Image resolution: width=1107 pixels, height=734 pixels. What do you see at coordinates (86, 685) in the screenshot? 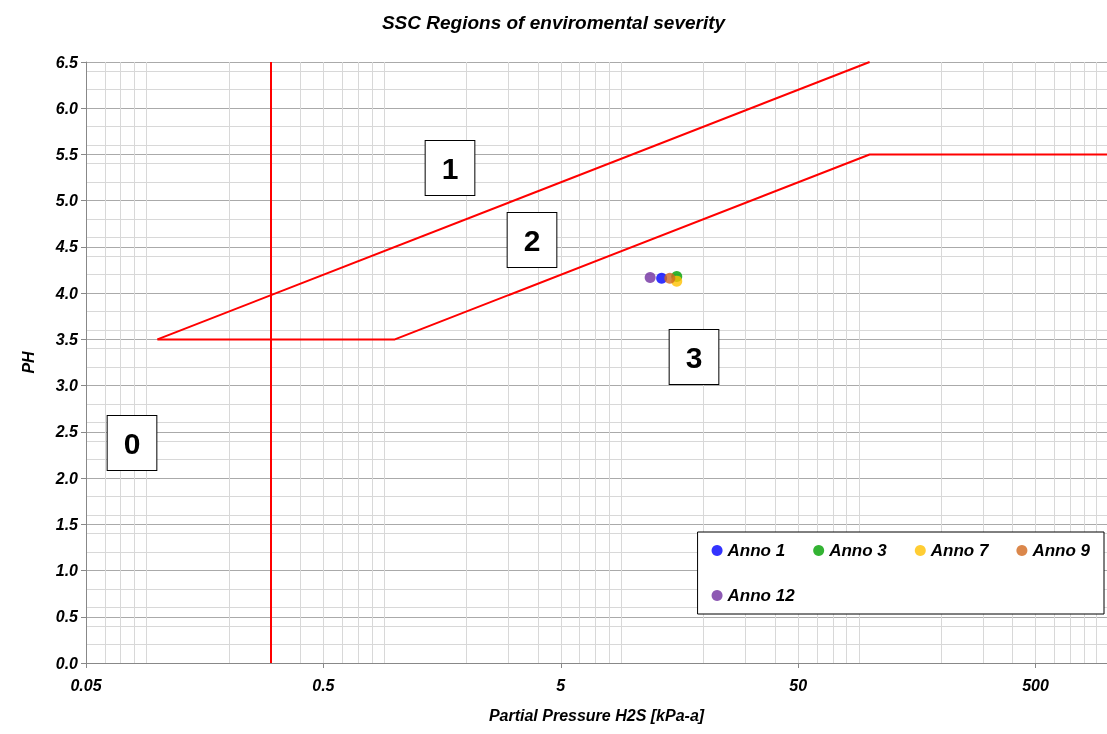
I see `x-tick-label: 0.05` at bounding box center [86, 685].